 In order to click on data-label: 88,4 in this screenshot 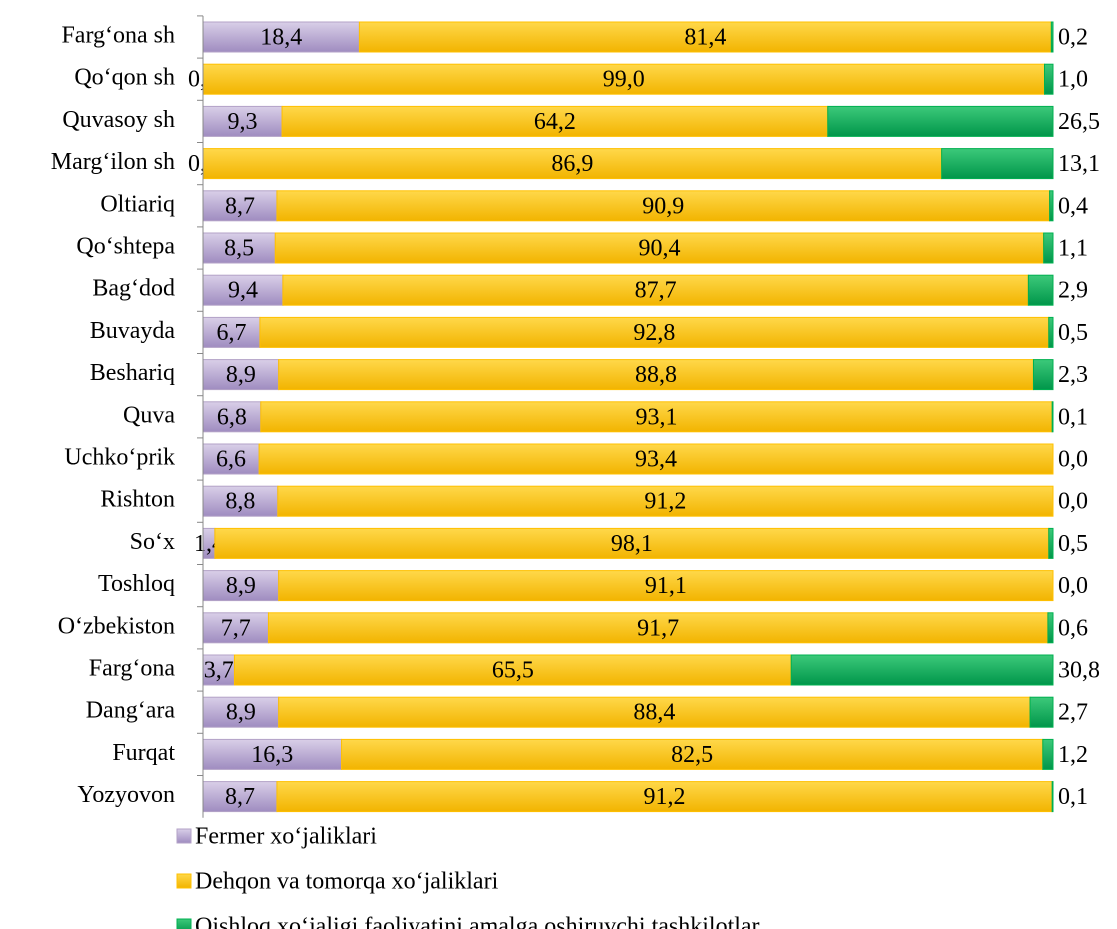, I will do `click(654, 713)`.